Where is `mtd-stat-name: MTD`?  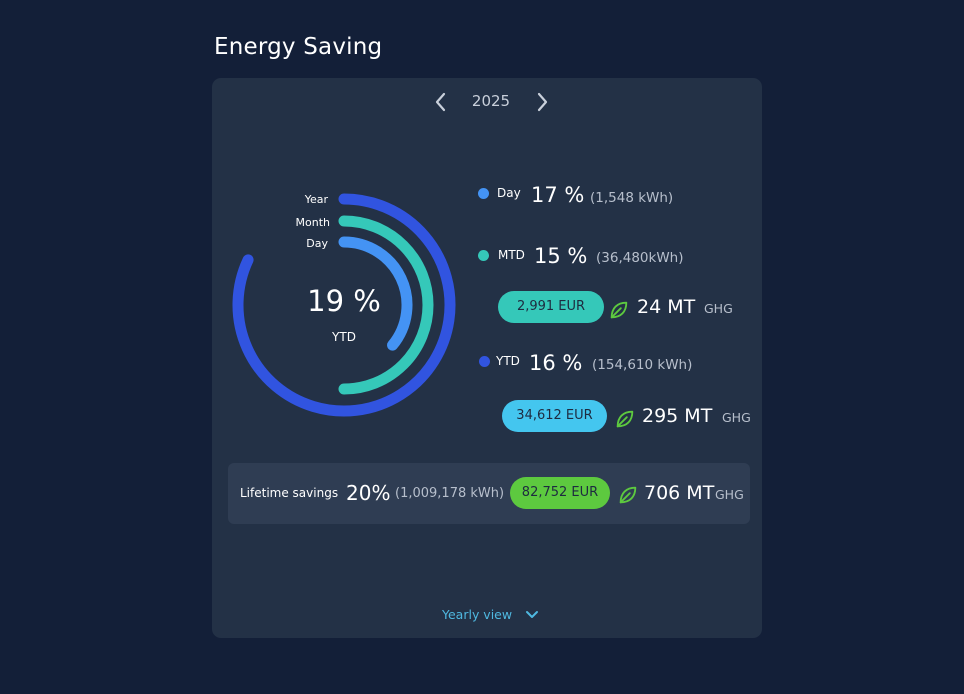
mtd-stat-name: MTD is located at coordinates (511, 255).